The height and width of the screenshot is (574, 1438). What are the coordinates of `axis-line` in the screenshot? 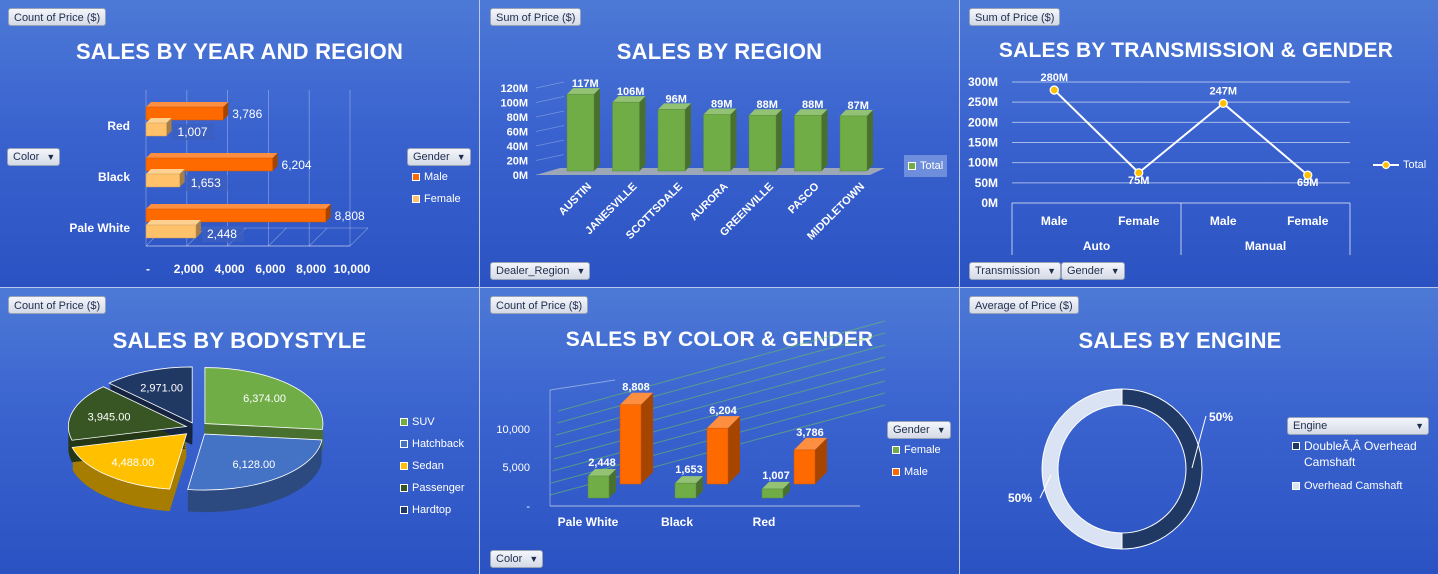 It's located at (582, 385).